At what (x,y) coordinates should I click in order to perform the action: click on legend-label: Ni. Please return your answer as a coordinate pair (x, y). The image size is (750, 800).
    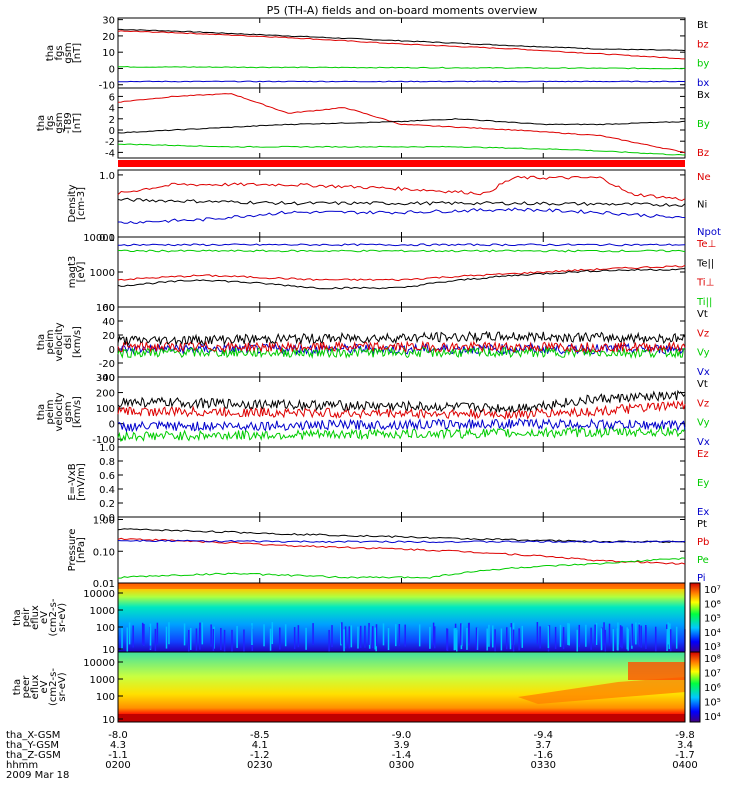
    Looking at the image, I should click on (702, 205).